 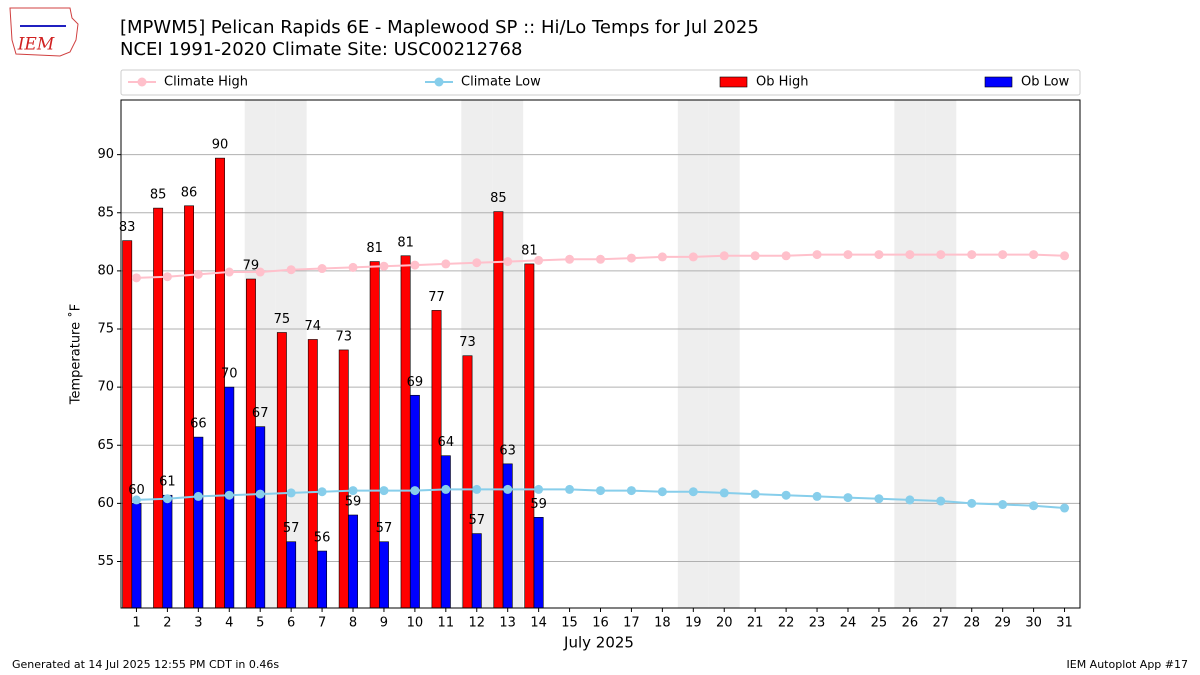 I want to click on y-axis-label: Temperature ˚F, so click(x=76, y=354).